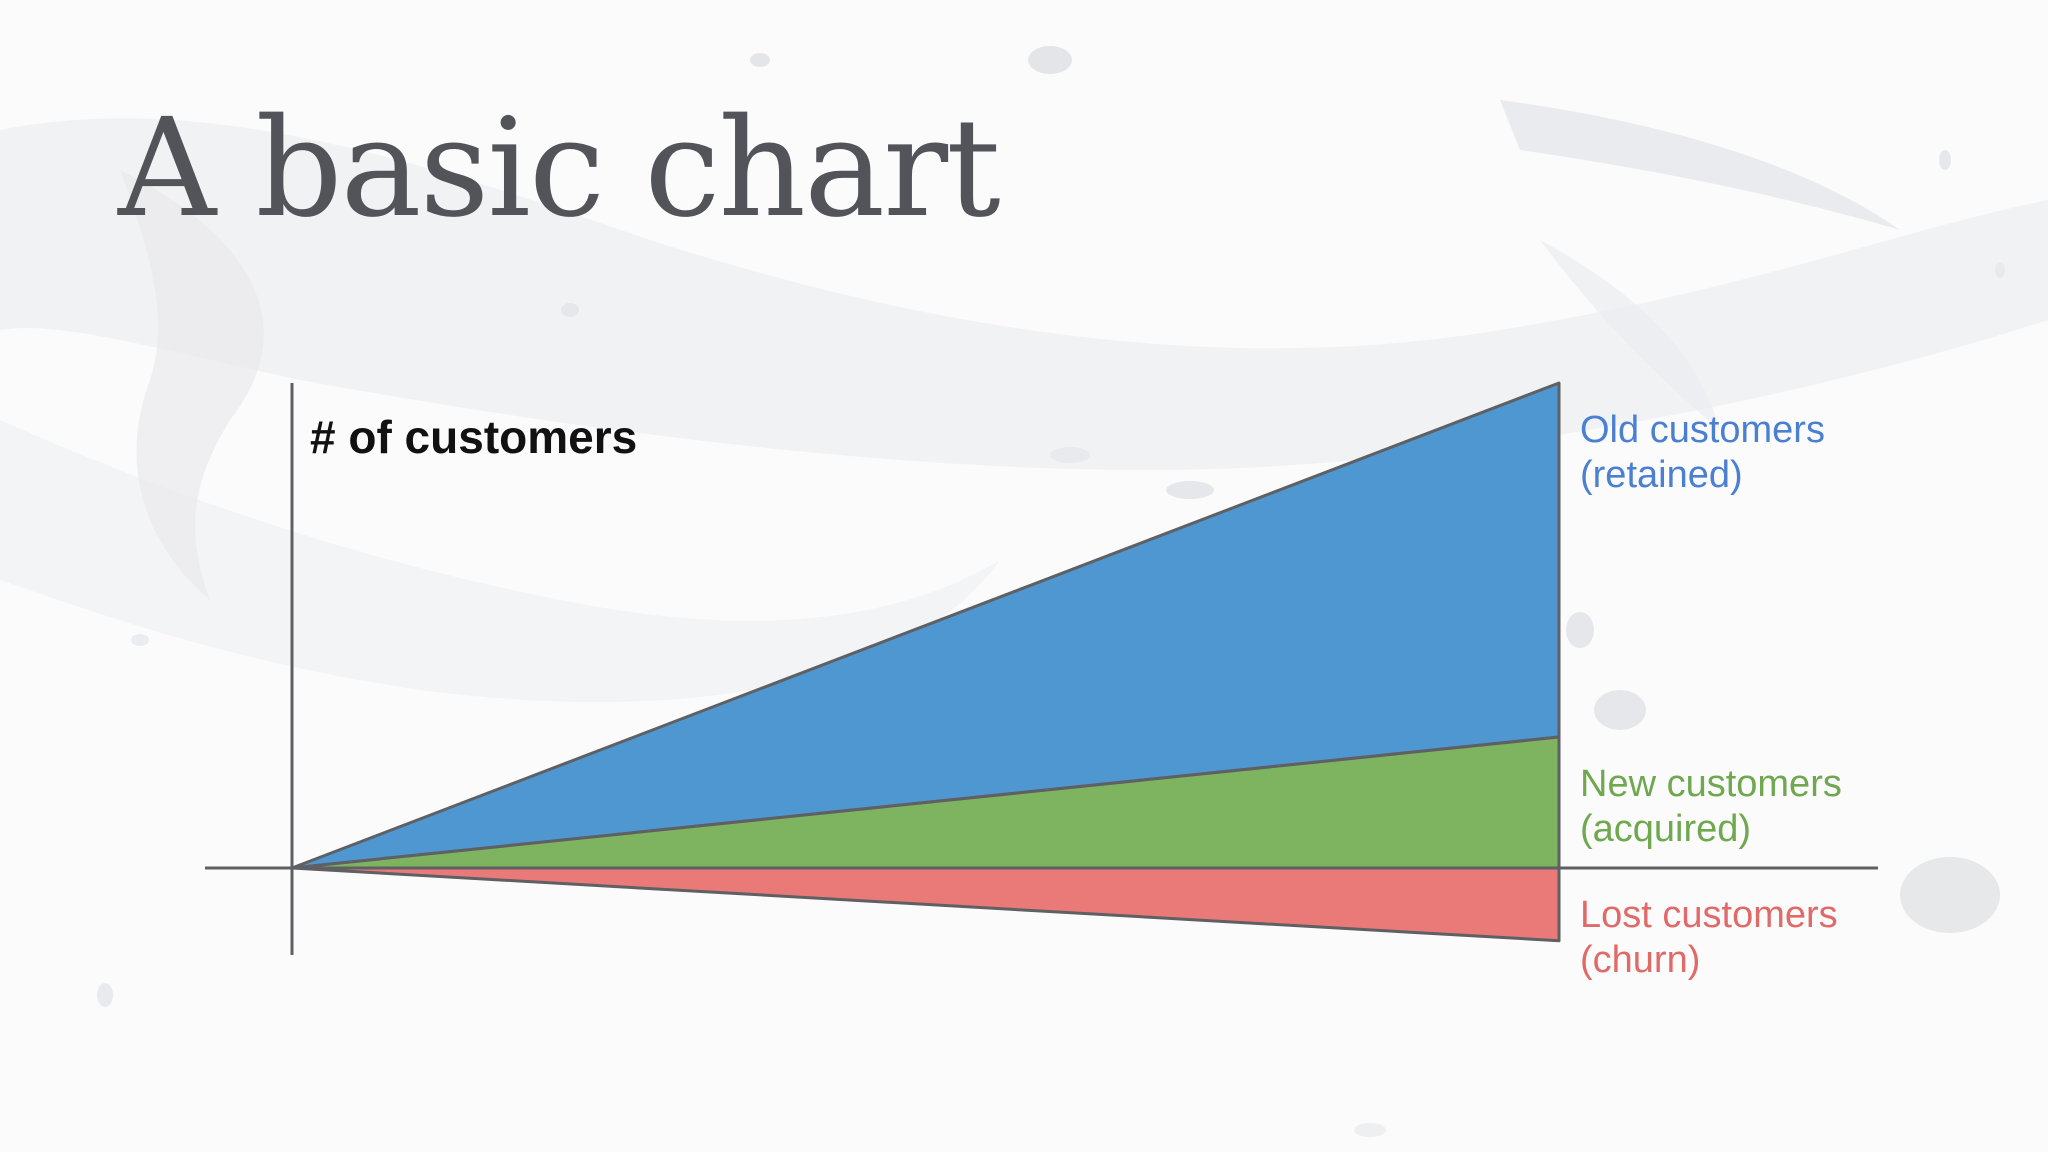 This screenshot has height=1152, width=2048. What do you see at coordinates (473, 437) in the screenshot?
I see `y-axis-title: # of customers` at bounding box center [473, 437].